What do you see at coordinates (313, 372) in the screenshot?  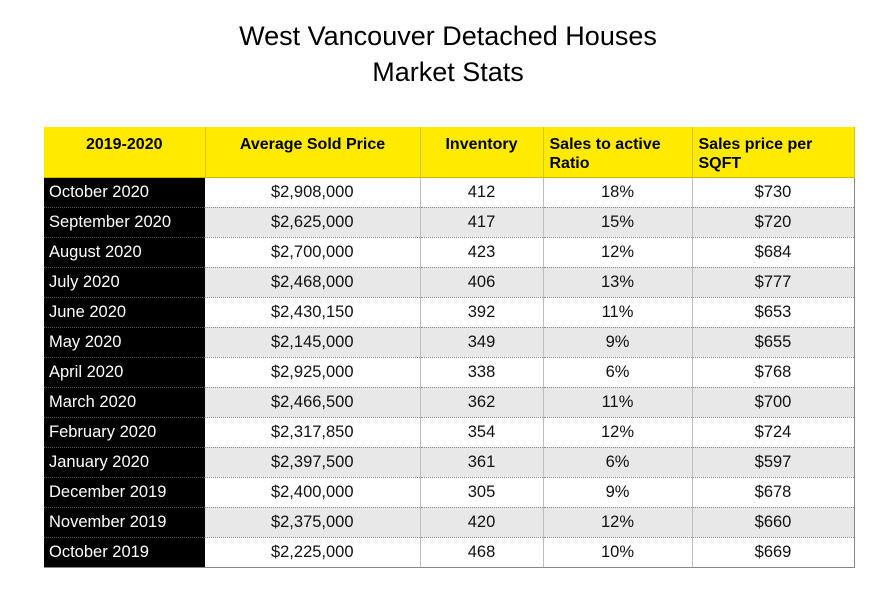 I see `average-sold-price-cell: $2,925,000` at bounding box center [313, 372].